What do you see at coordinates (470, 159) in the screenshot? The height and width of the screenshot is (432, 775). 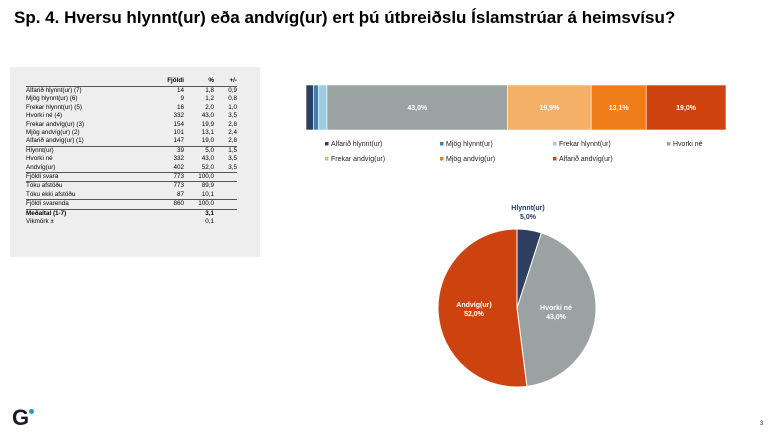 I see `legend-label: Mjög andvíg(ur)` at bounding box center [470, 159].